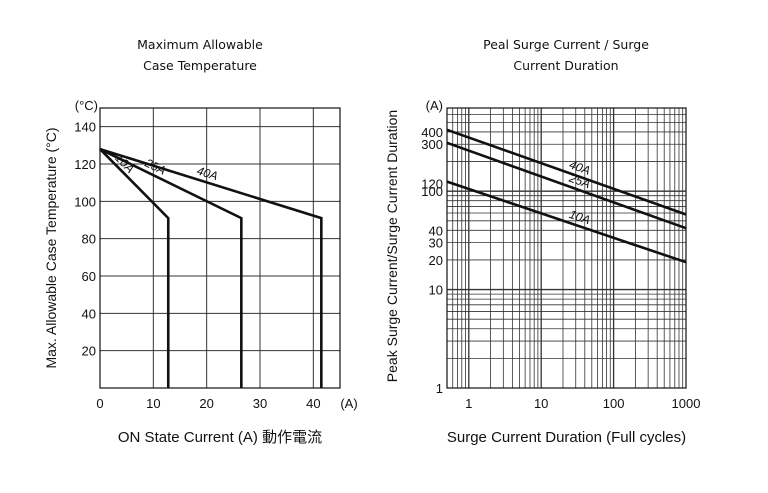 This screenshot has height=493, width=768. What do you see at coordinates (85, 127) in the screenshot?
I see `y-tick-label: 140` at bounding box center [85, 127].